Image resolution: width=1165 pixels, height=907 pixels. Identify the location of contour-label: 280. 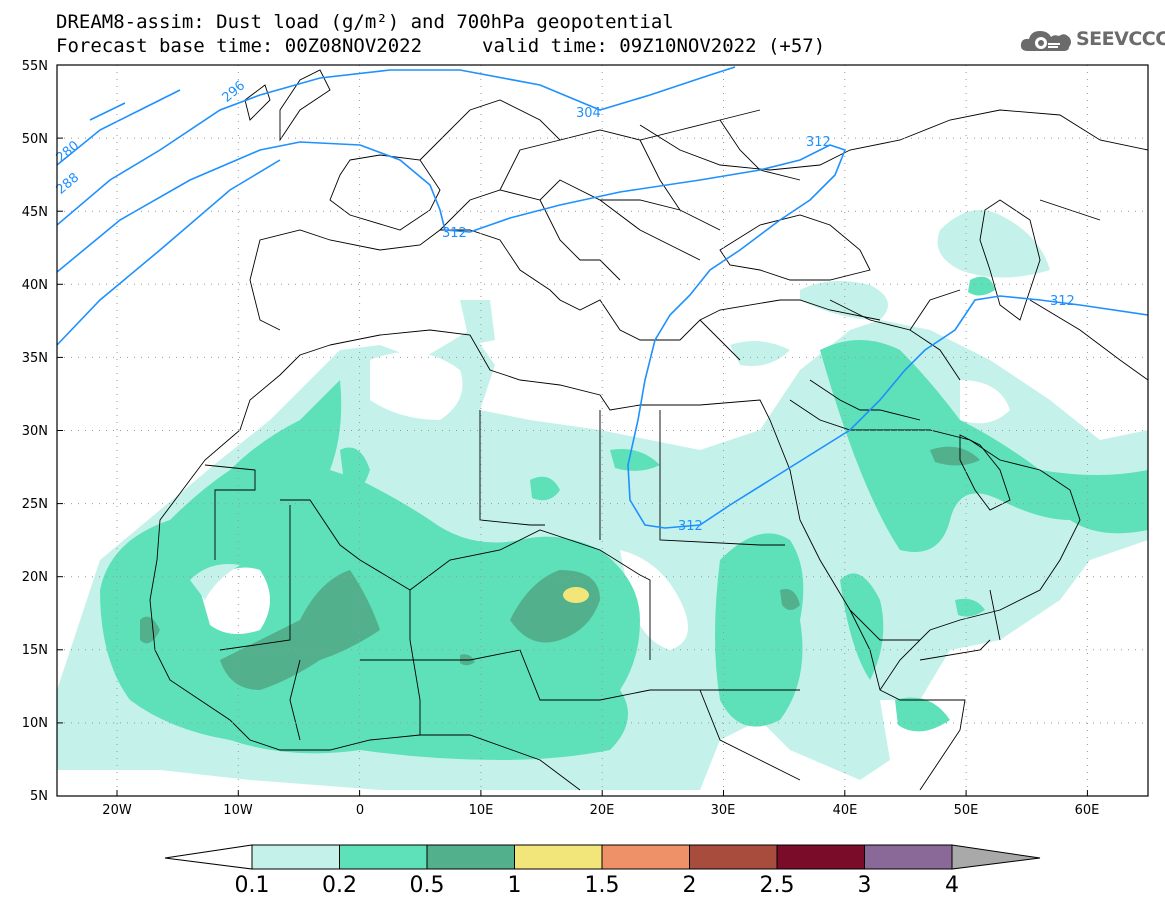
(68, 151).